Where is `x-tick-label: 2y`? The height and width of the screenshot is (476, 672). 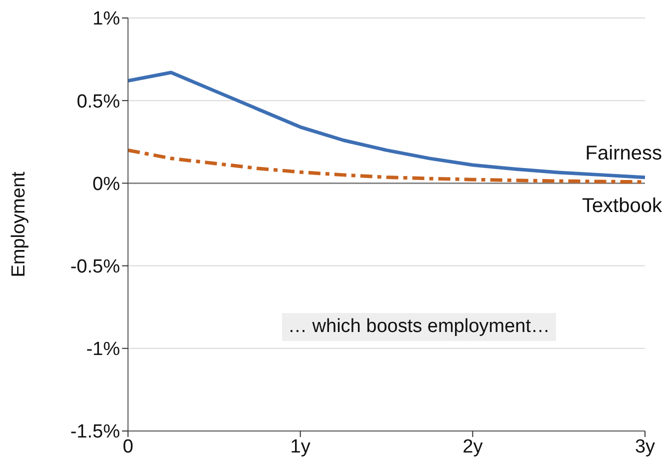 x-tick-label: 2y is located at coordinates (473, 447).